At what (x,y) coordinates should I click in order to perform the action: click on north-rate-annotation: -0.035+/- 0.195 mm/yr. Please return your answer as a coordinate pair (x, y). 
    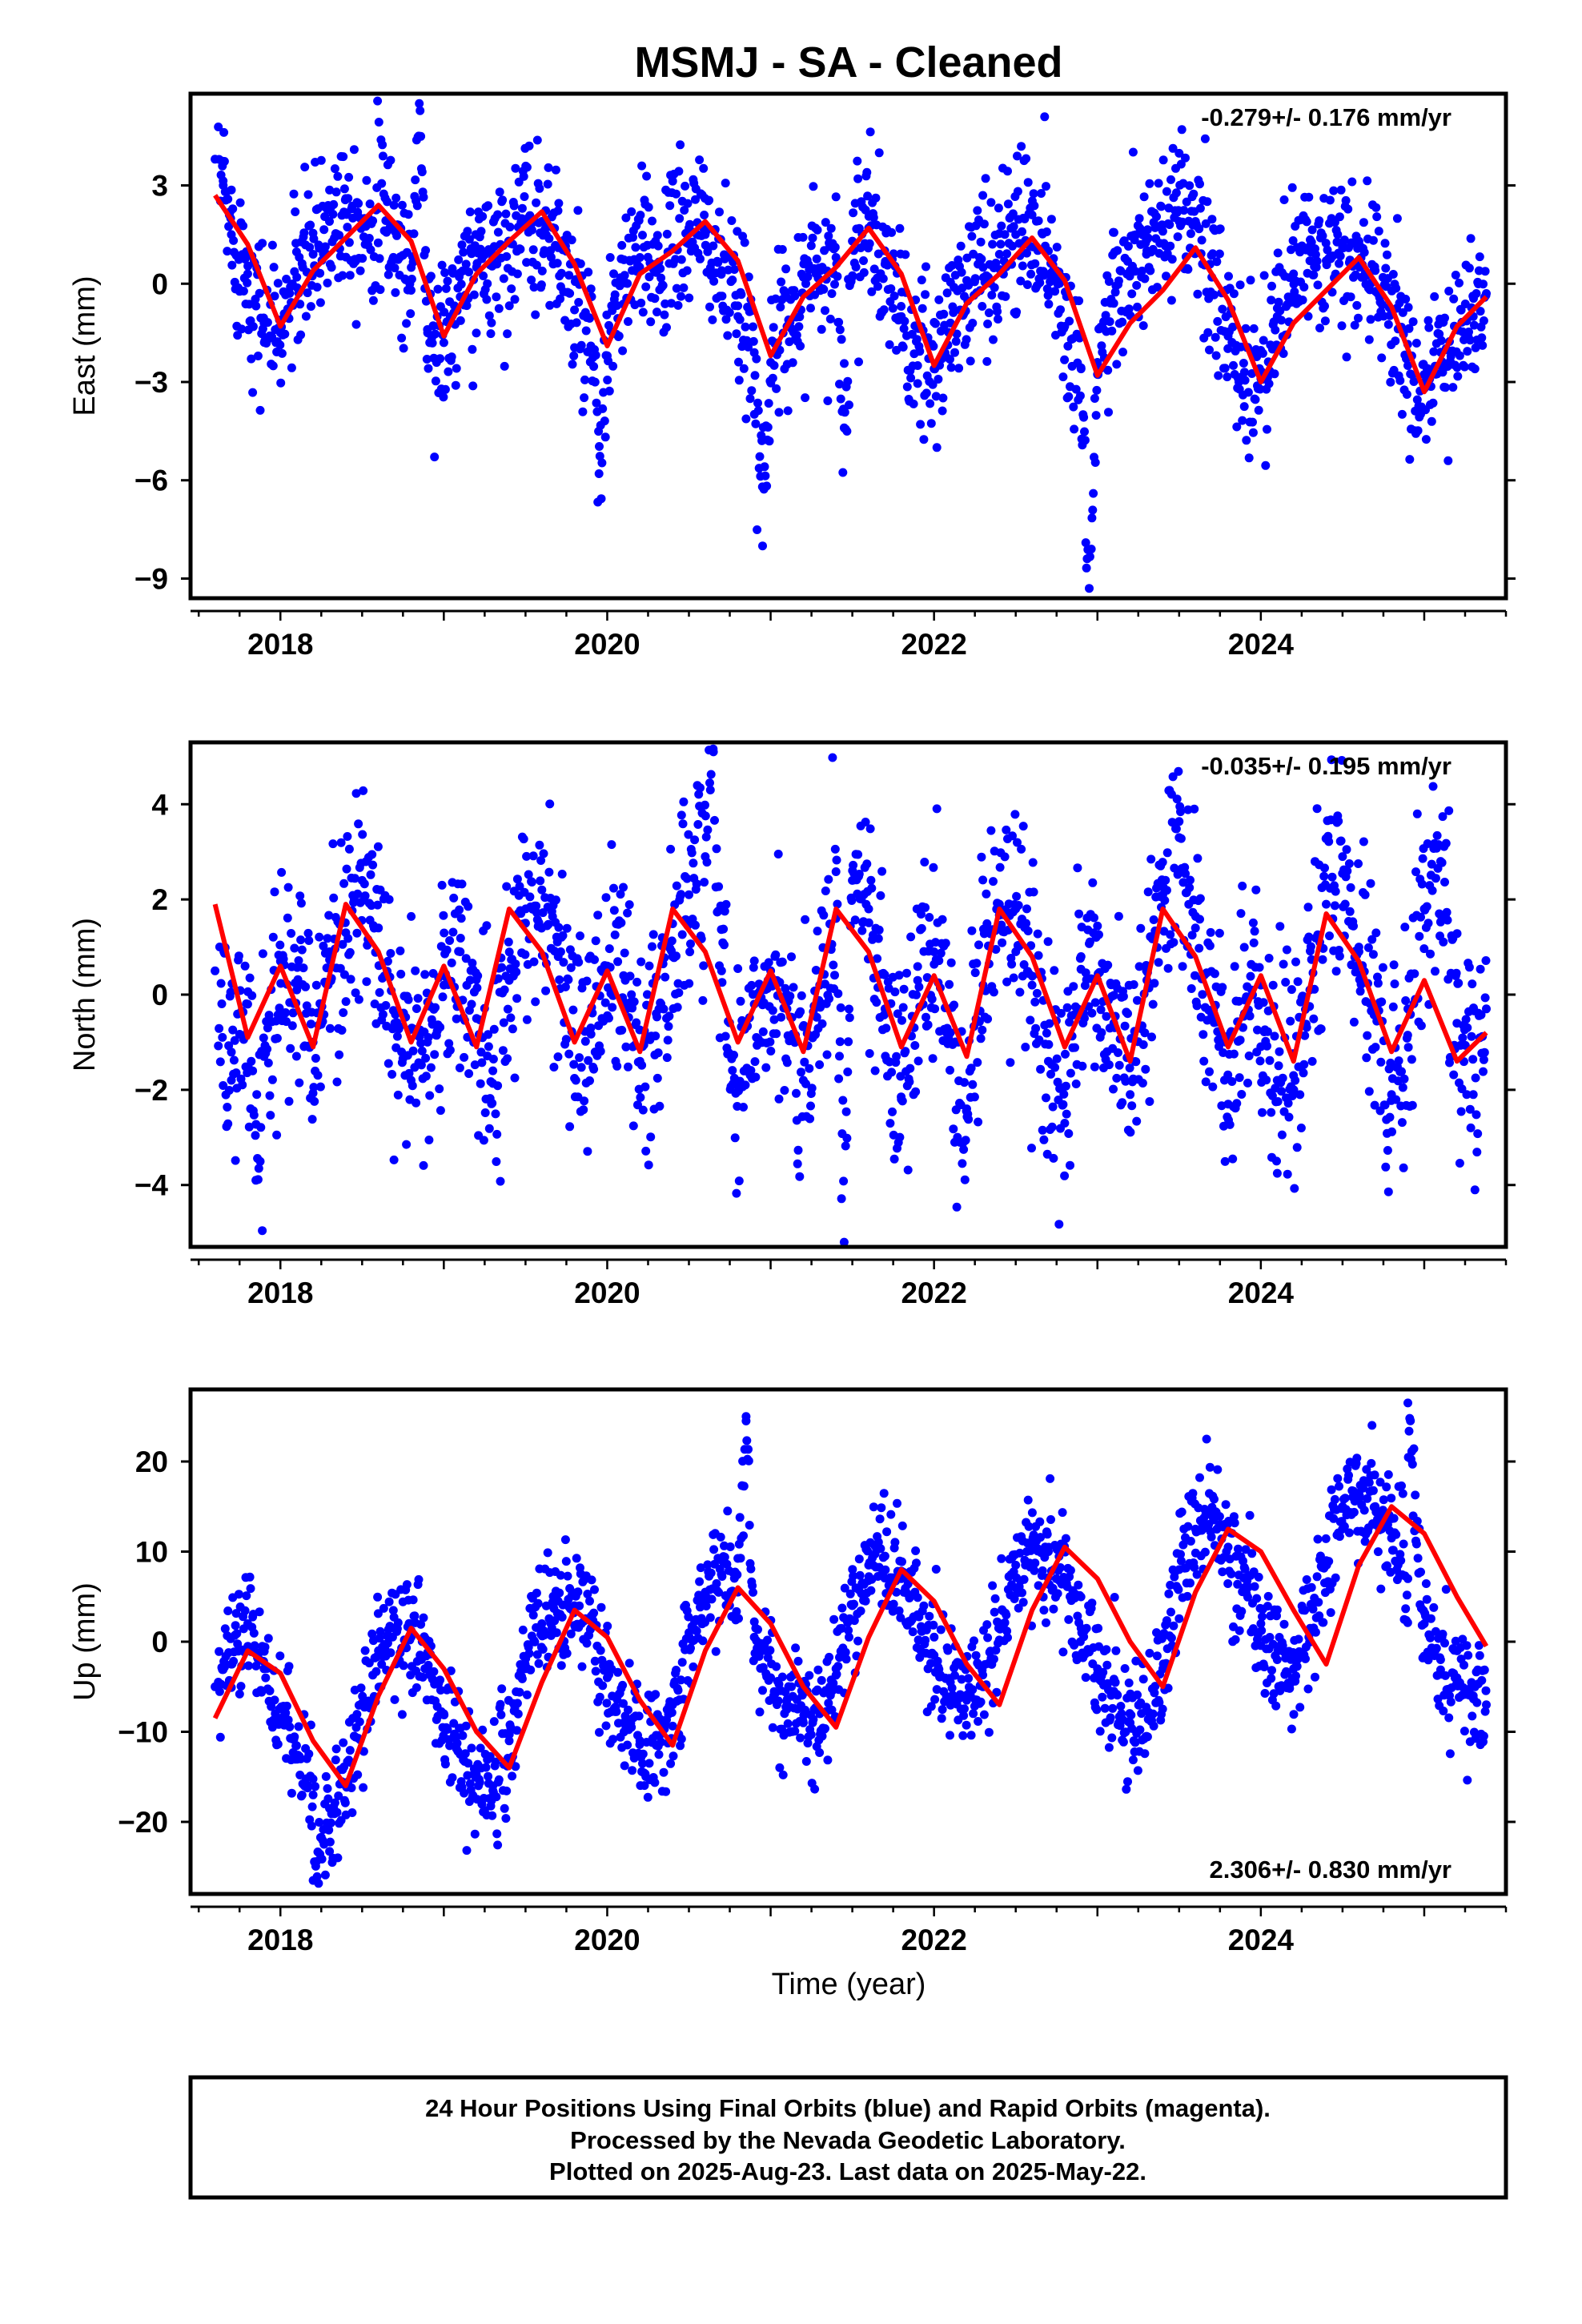
    Looking at the image, I should click on (1327, 766).